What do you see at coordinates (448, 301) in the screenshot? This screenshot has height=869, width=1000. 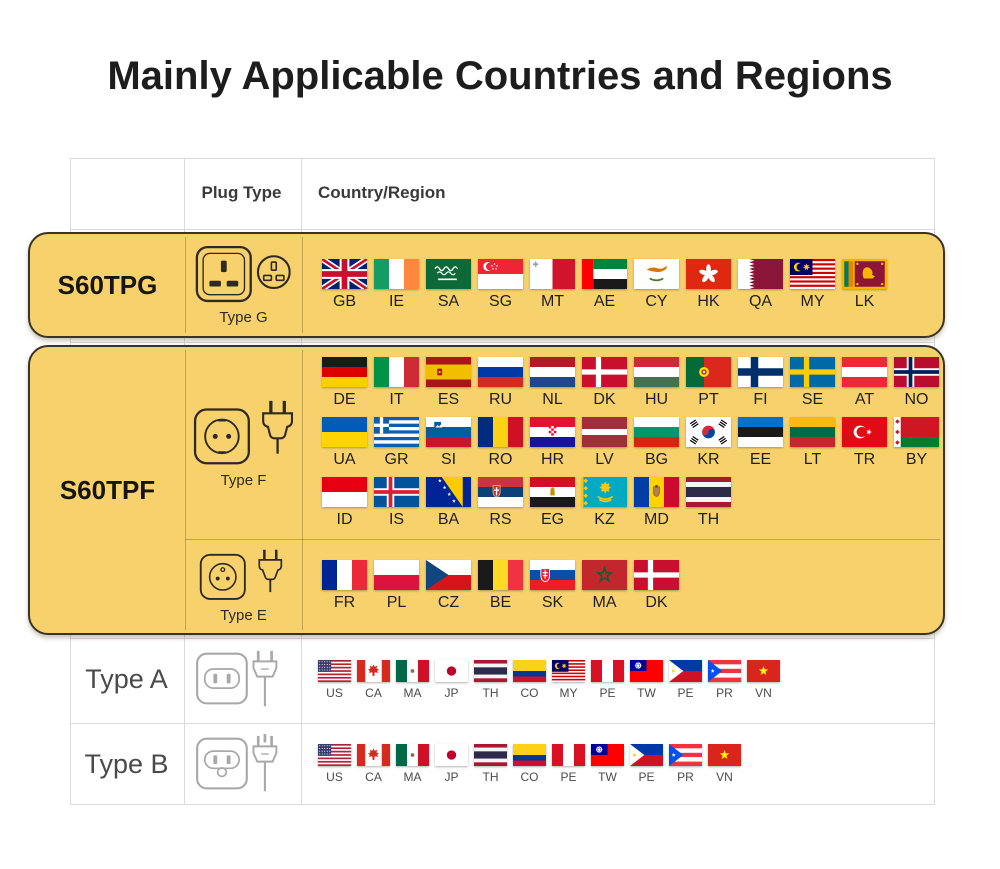 I see `flag-label: SA` at bounding box center [448, 301].